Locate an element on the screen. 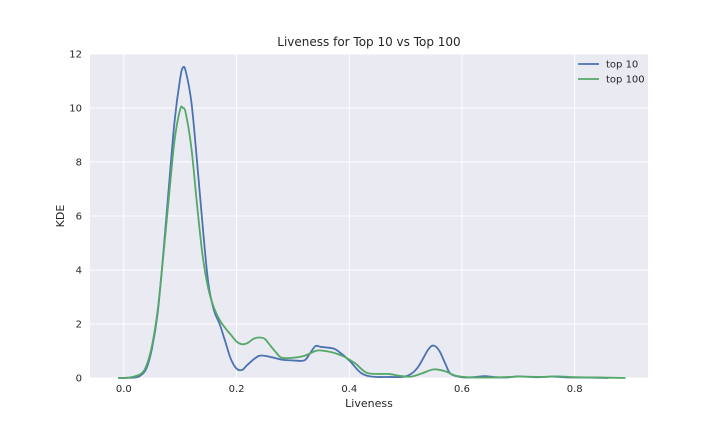 The width and height of the screenshot is (720, 432). x-tick-label: 0.4 is located at coordinates (349, 389).